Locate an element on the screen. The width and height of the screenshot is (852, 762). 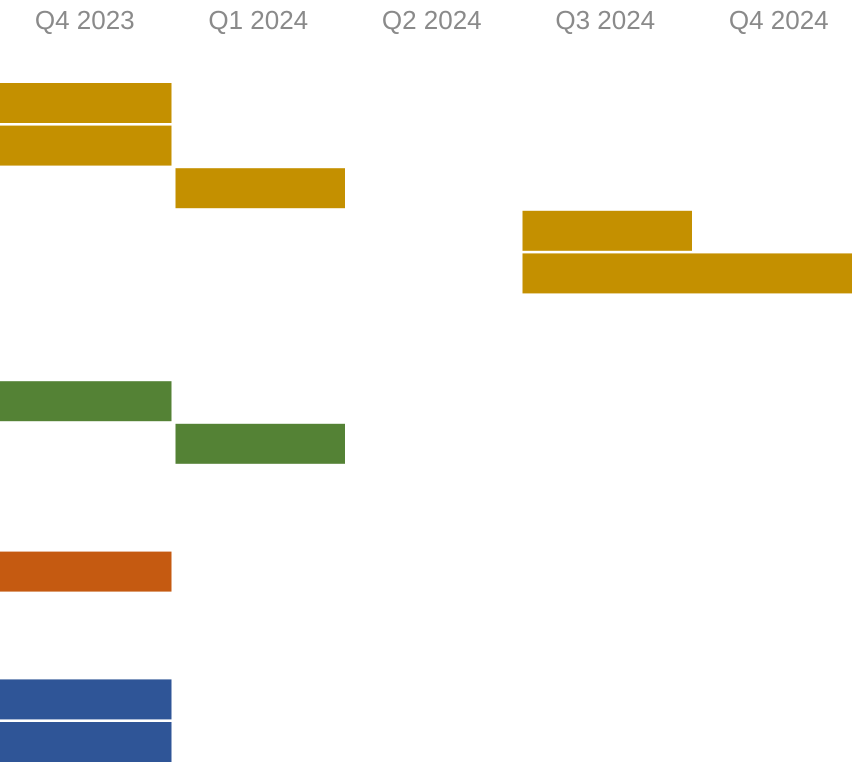
quarter-label: Q4 2024 is located at coordinates (779, 20).